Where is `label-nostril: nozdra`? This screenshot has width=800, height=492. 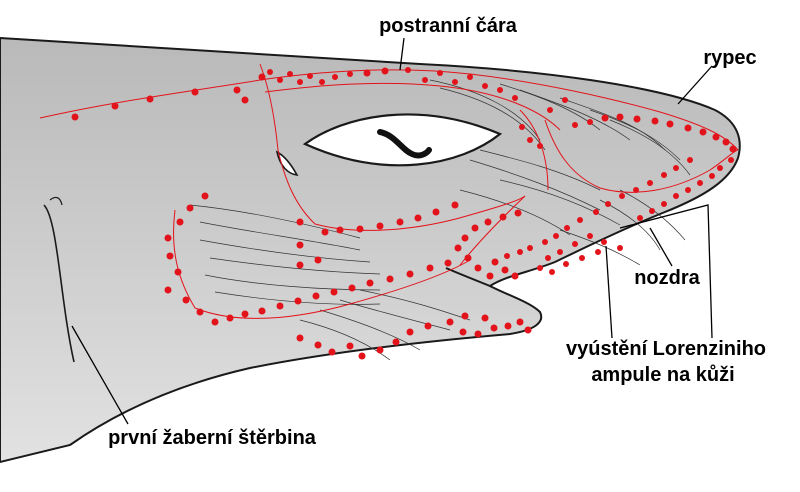 label-nostril: nozdra is located at coordinates (667, 278).